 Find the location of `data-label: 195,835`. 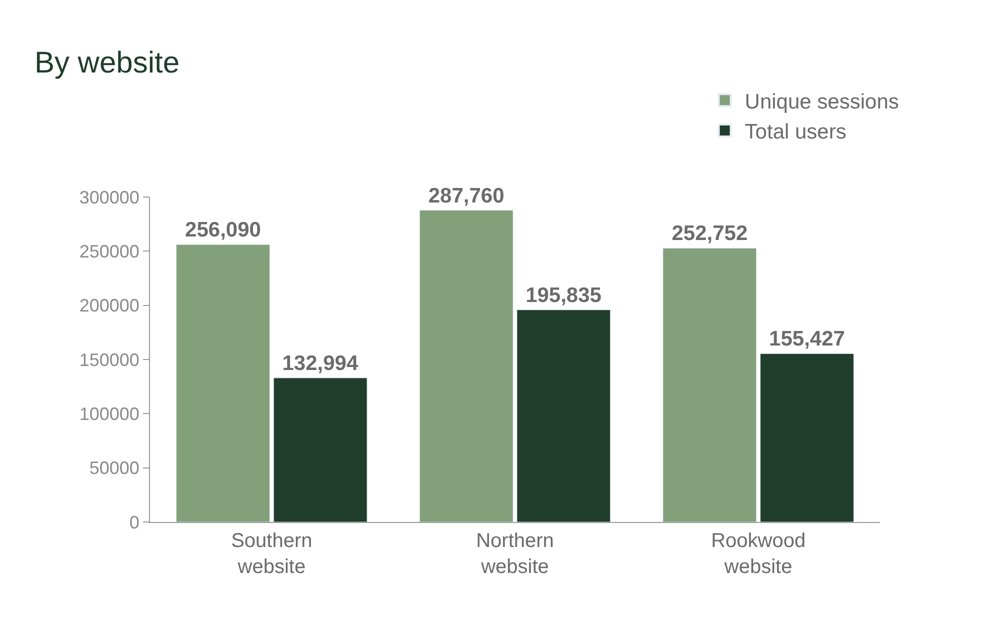

data-label: 195,835 is located at coordinates (564, 295).